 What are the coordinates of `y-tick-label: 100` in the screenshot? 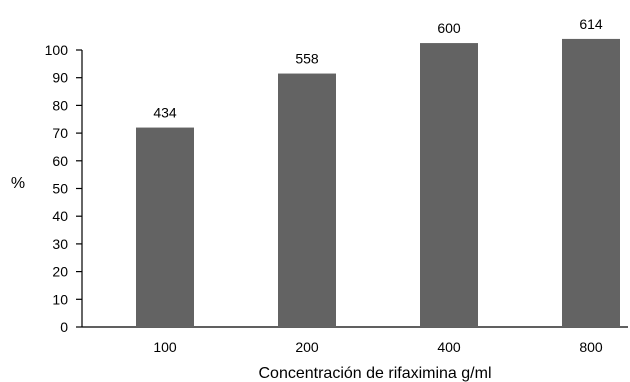 It's located at (57, 50).